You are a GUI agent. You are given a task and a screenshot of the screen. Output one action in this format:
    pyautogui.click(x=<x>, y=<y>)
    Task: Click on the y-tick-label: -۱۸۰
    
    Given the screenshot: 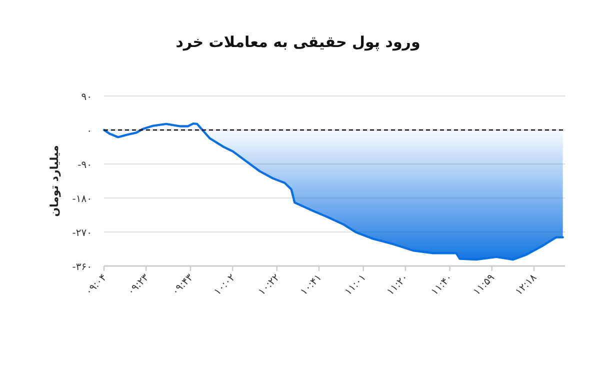 What is the action you would take?
    pyautogui.click(x=82, y=199)
    